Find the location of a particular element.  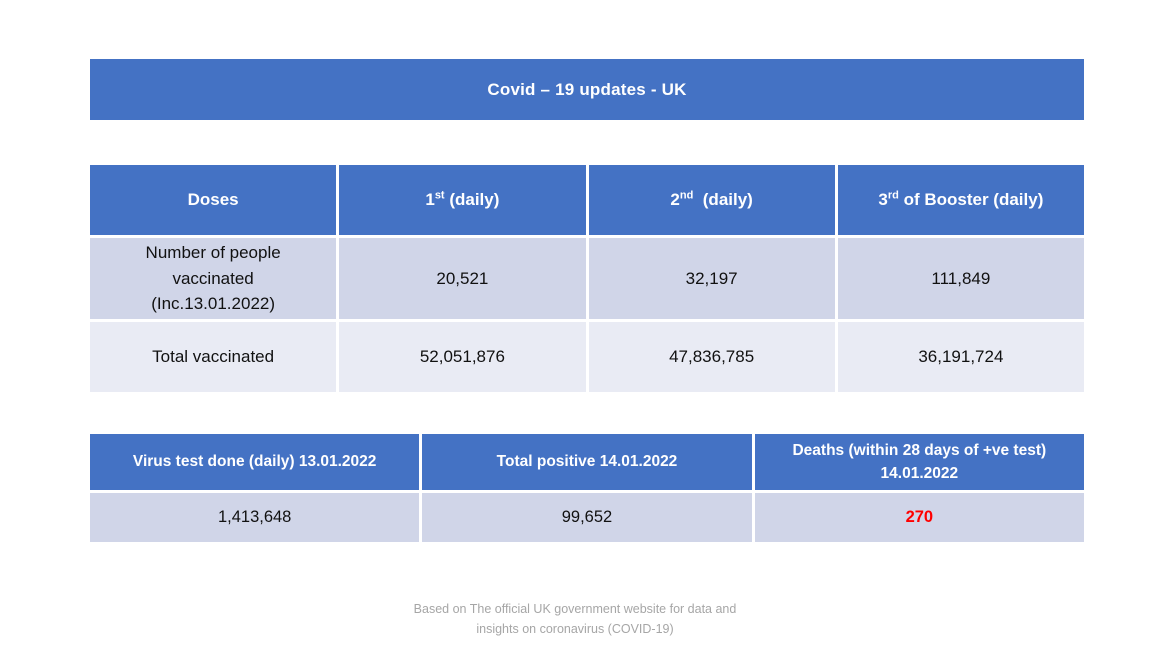

slide-title-bar: Covid – 19 updates - UK is located at coordinates (587, 89).